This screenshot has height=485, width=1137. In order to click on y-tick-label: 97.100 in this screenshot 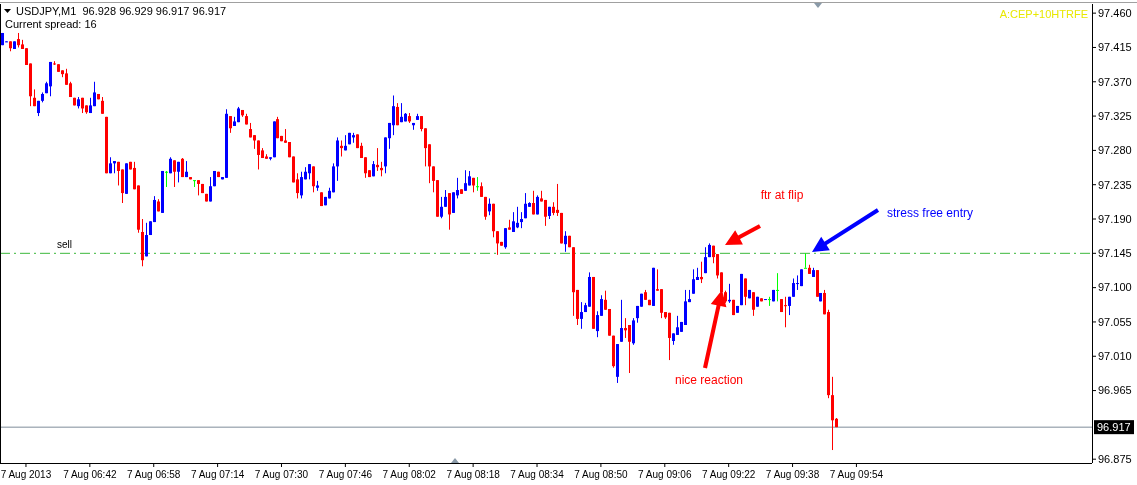, I will do `click(1115, 287)`.